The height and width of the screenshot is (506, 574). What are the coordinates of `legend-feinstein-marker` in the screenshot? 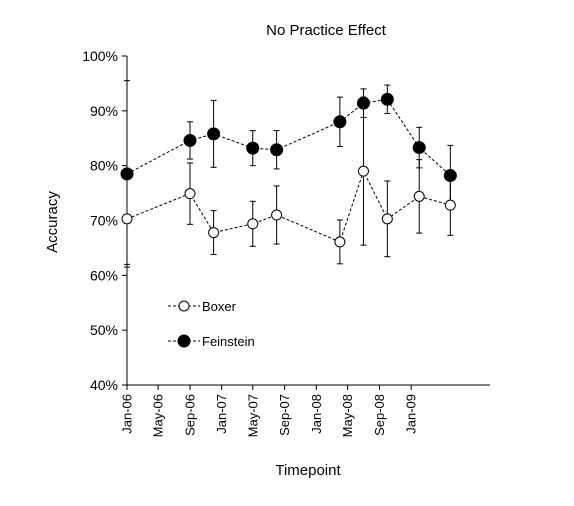 It's located at (184, 341).